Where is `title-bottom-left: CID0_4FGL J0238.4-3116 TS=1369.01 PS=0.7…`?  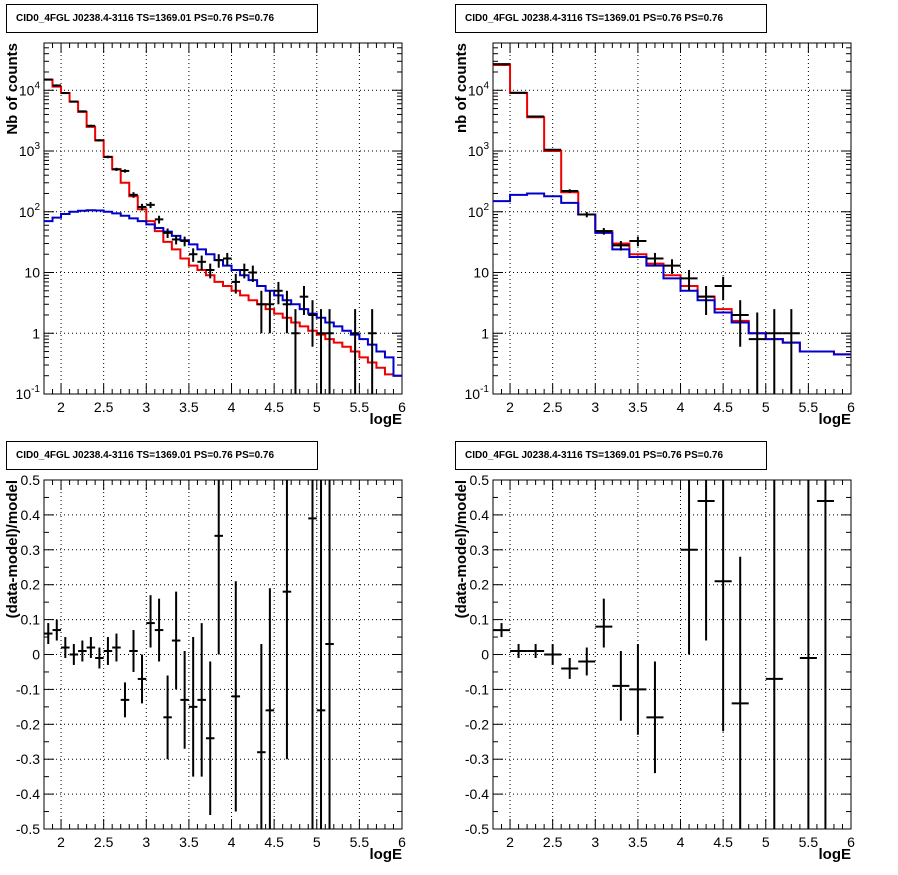 title-bottom-left: CID0_4FGL J0238.4-3116 TS=1369.01 PS=0.7… is located at coordinates (162, 455).